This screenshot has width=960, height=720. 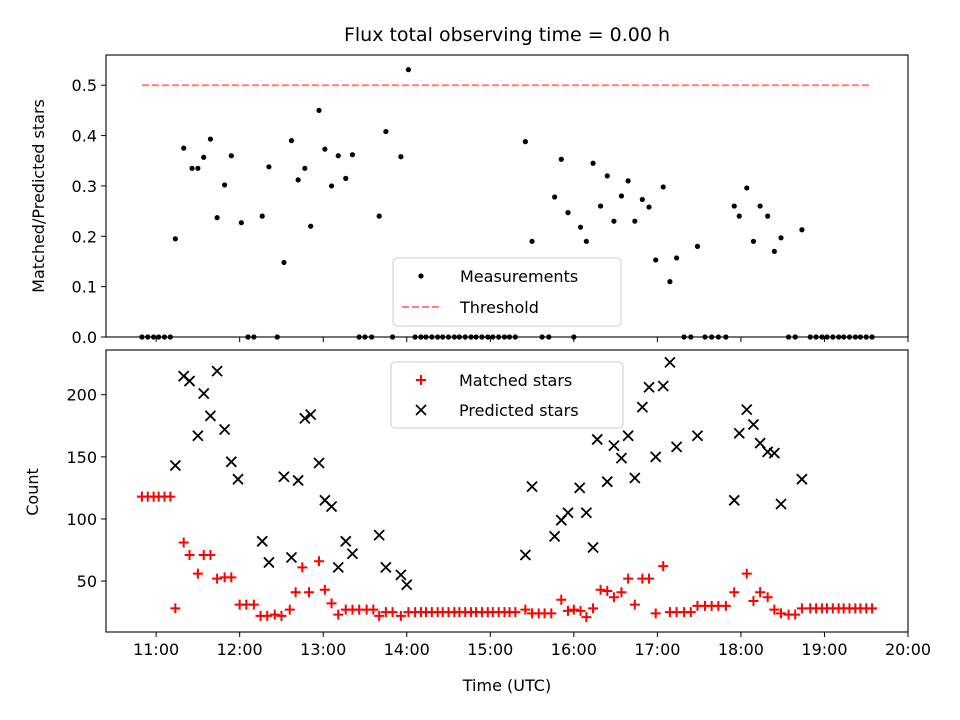 What do you see at coordinates (507, 35) in the screenshot?
I see `chart-title: Flux total observing time = 0.00 h` at bounding box center [507, 35].